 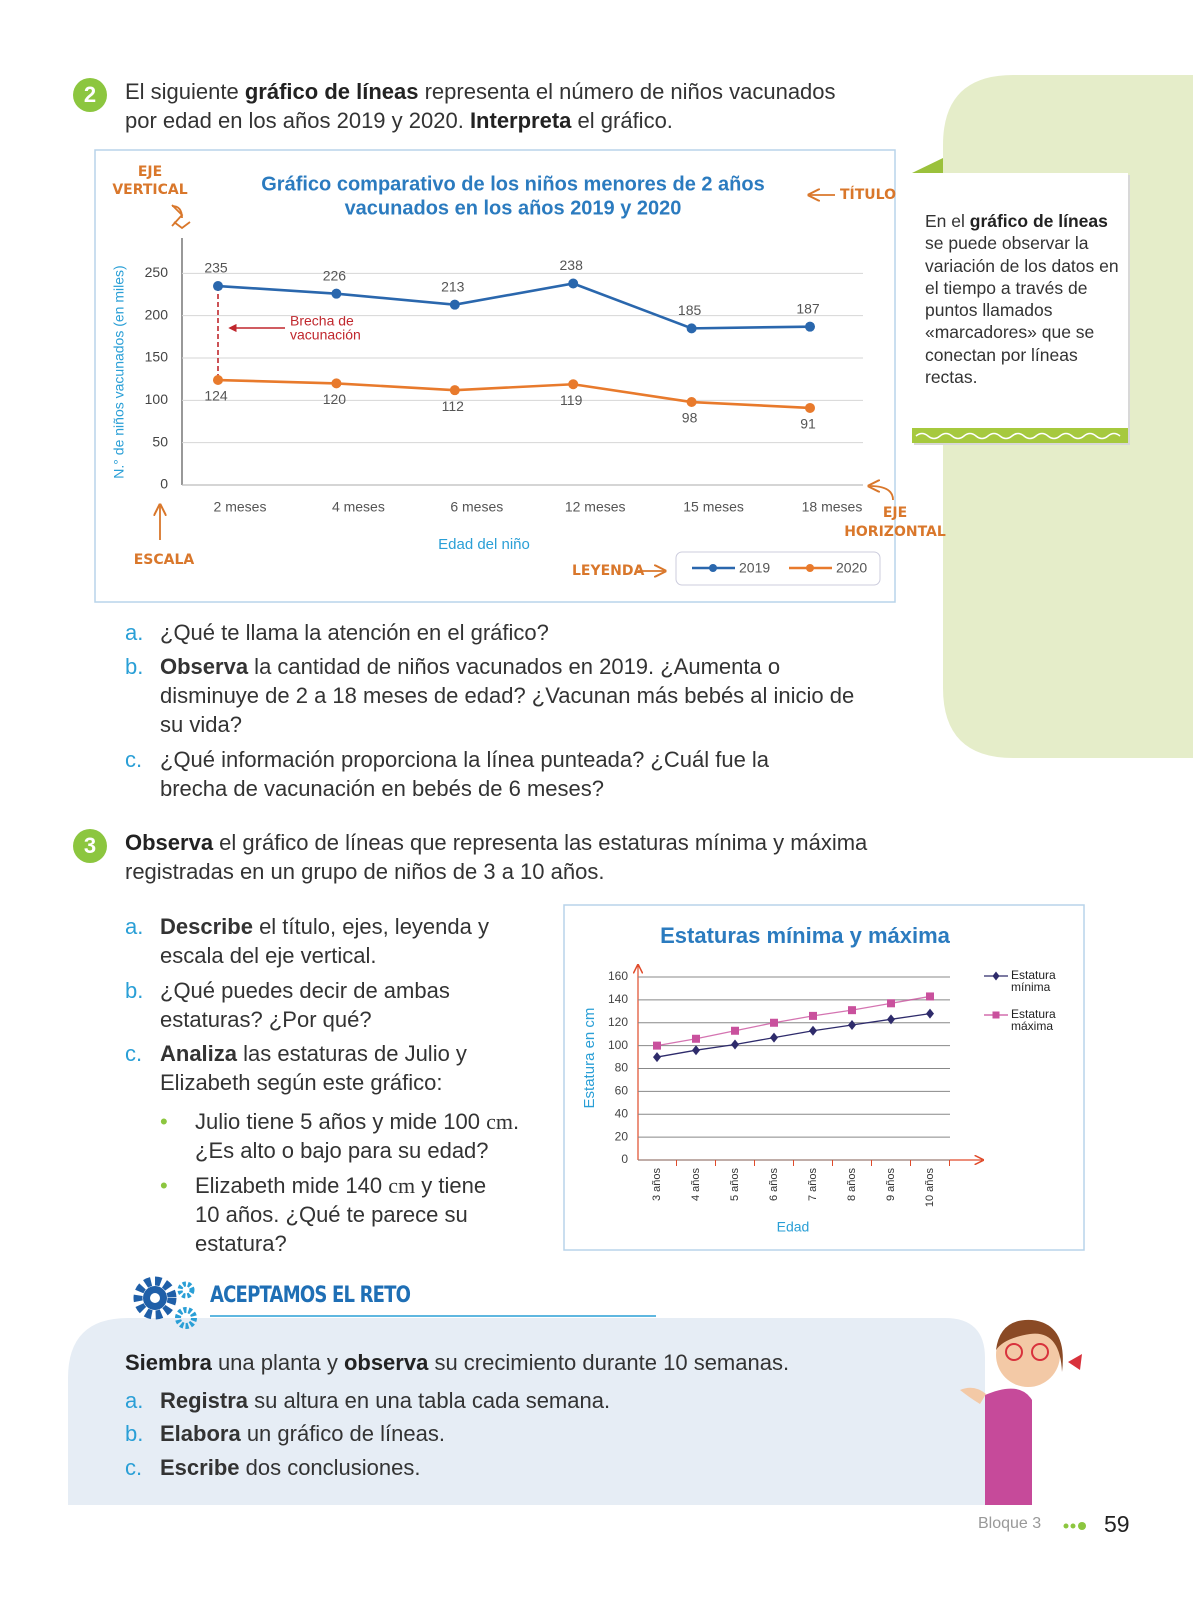 What do you see at coordinates (690, 310) in the screenshot?
I see `data-label: 185` at bounding box center [690, 310].